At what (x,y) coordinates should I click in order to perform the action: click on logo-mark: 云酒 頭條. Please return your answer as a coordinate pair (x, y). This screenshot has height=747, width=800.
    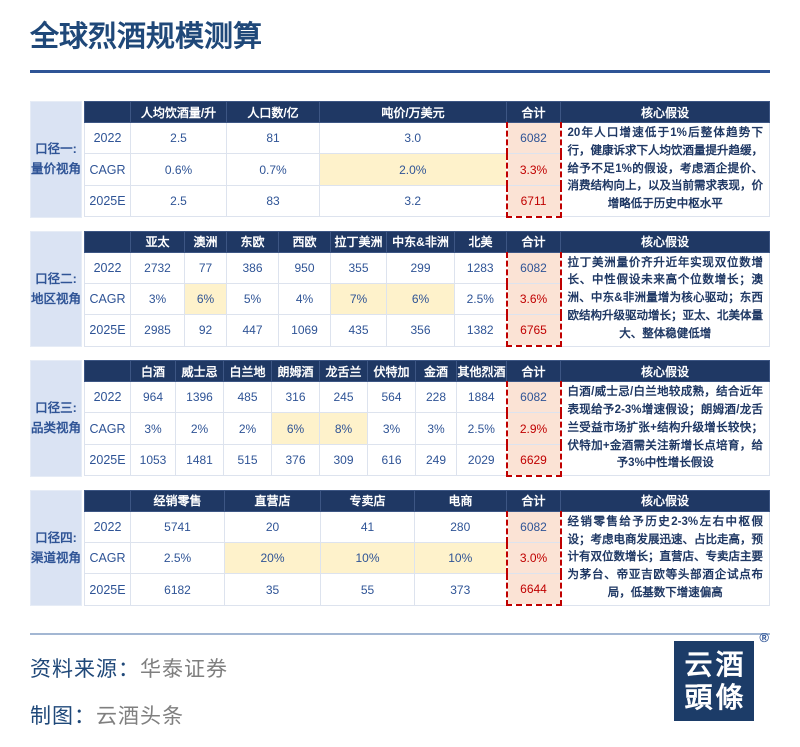
    Looking at the image, I should click on (714, 681).